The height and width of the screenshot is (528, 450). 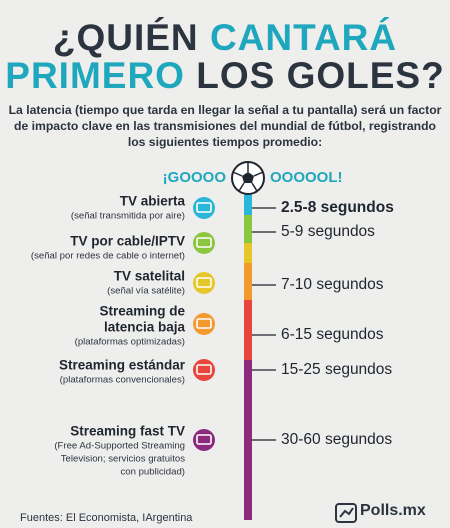 What do you see at coordinates (130, 342) in the screenshot?
I see `item-note: (plataformas optimizadas)` at bounding box center [130, 342].